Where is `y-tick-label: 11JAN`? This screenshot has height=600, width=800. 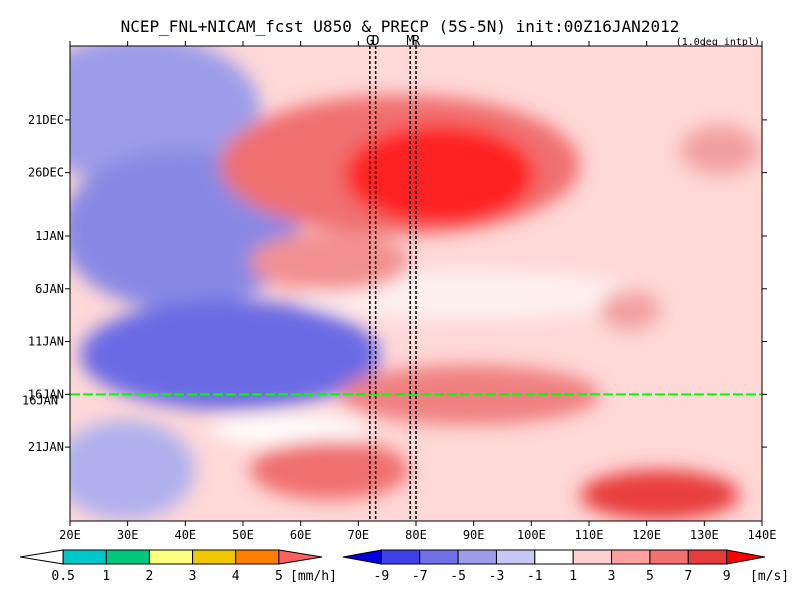
y-tick-label: 11JAN is located at coordinates (46, 342).